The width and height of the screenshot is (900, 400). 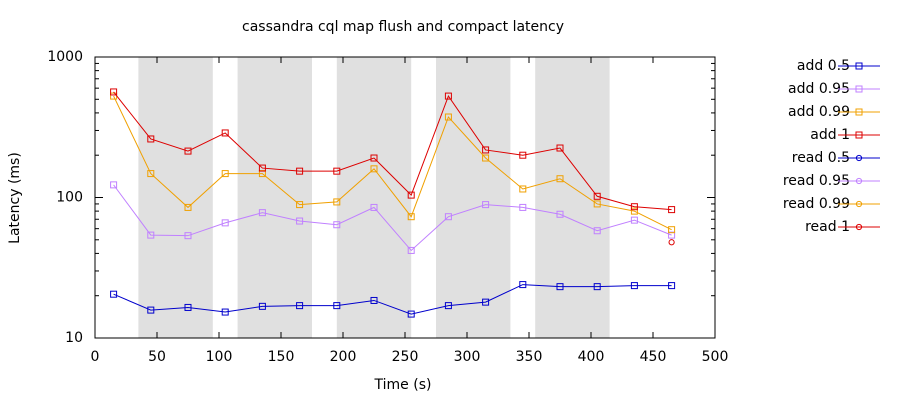 What do you see at coordinates (816, 204) in the screenshot?
I see `legend-label: read 0.99` at bounding box center [816, 204].